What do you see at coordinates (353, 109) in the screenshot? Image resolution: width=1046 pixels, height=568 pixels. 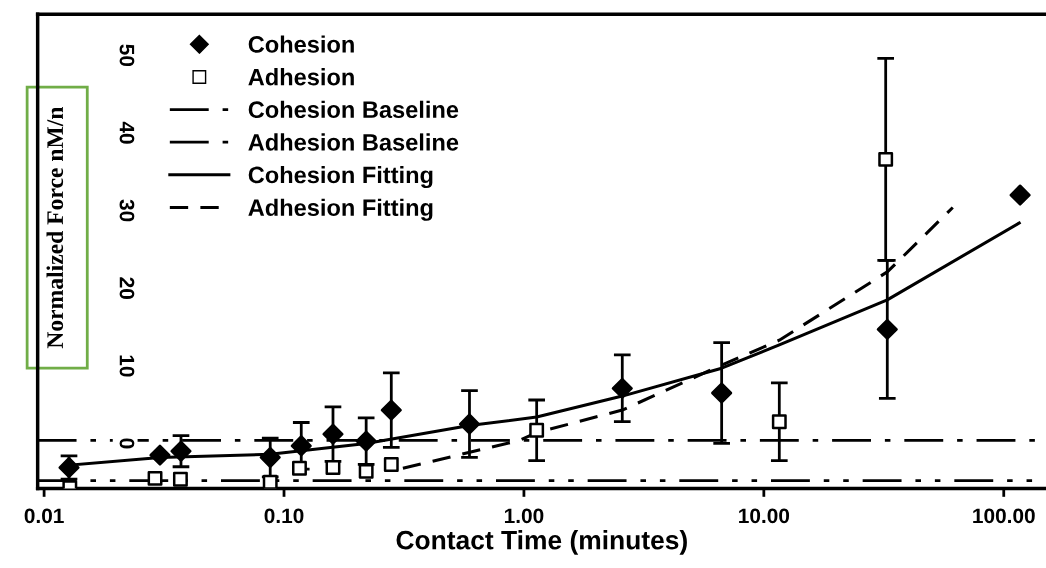 I see `legend-label: Cohesion Baseline` at bounding box center [353, 109].